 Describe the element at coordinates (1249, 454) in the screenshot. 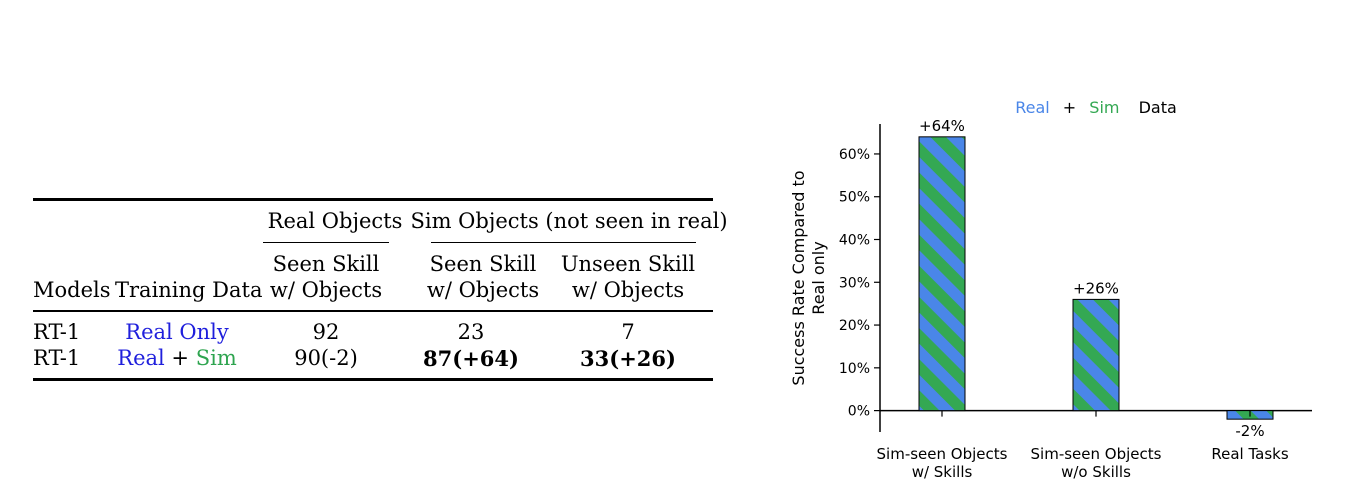

I see `x-tick-label: Real Tasks` at that location.